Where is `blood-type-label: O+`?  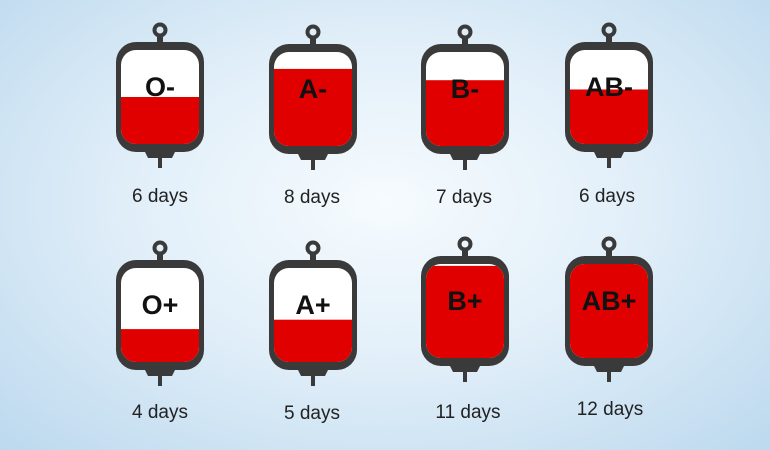
blood-type-label: O+ is located at coordinates (160, 305).